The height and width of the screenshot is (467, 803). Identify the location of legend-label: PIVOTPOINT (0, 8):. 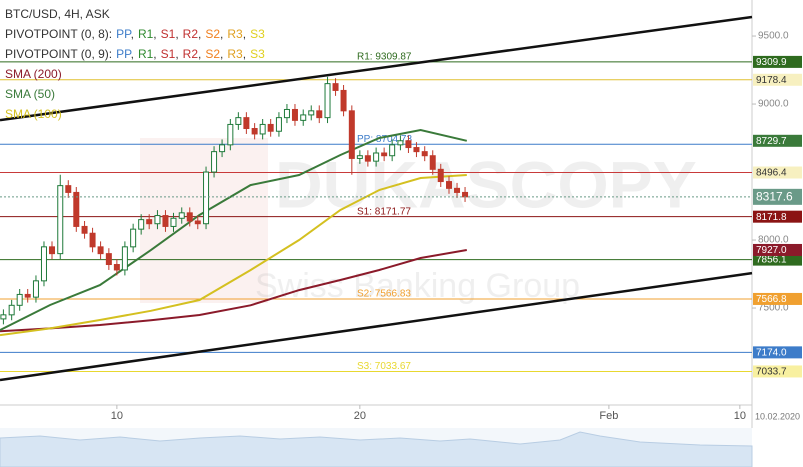
(58, 34).